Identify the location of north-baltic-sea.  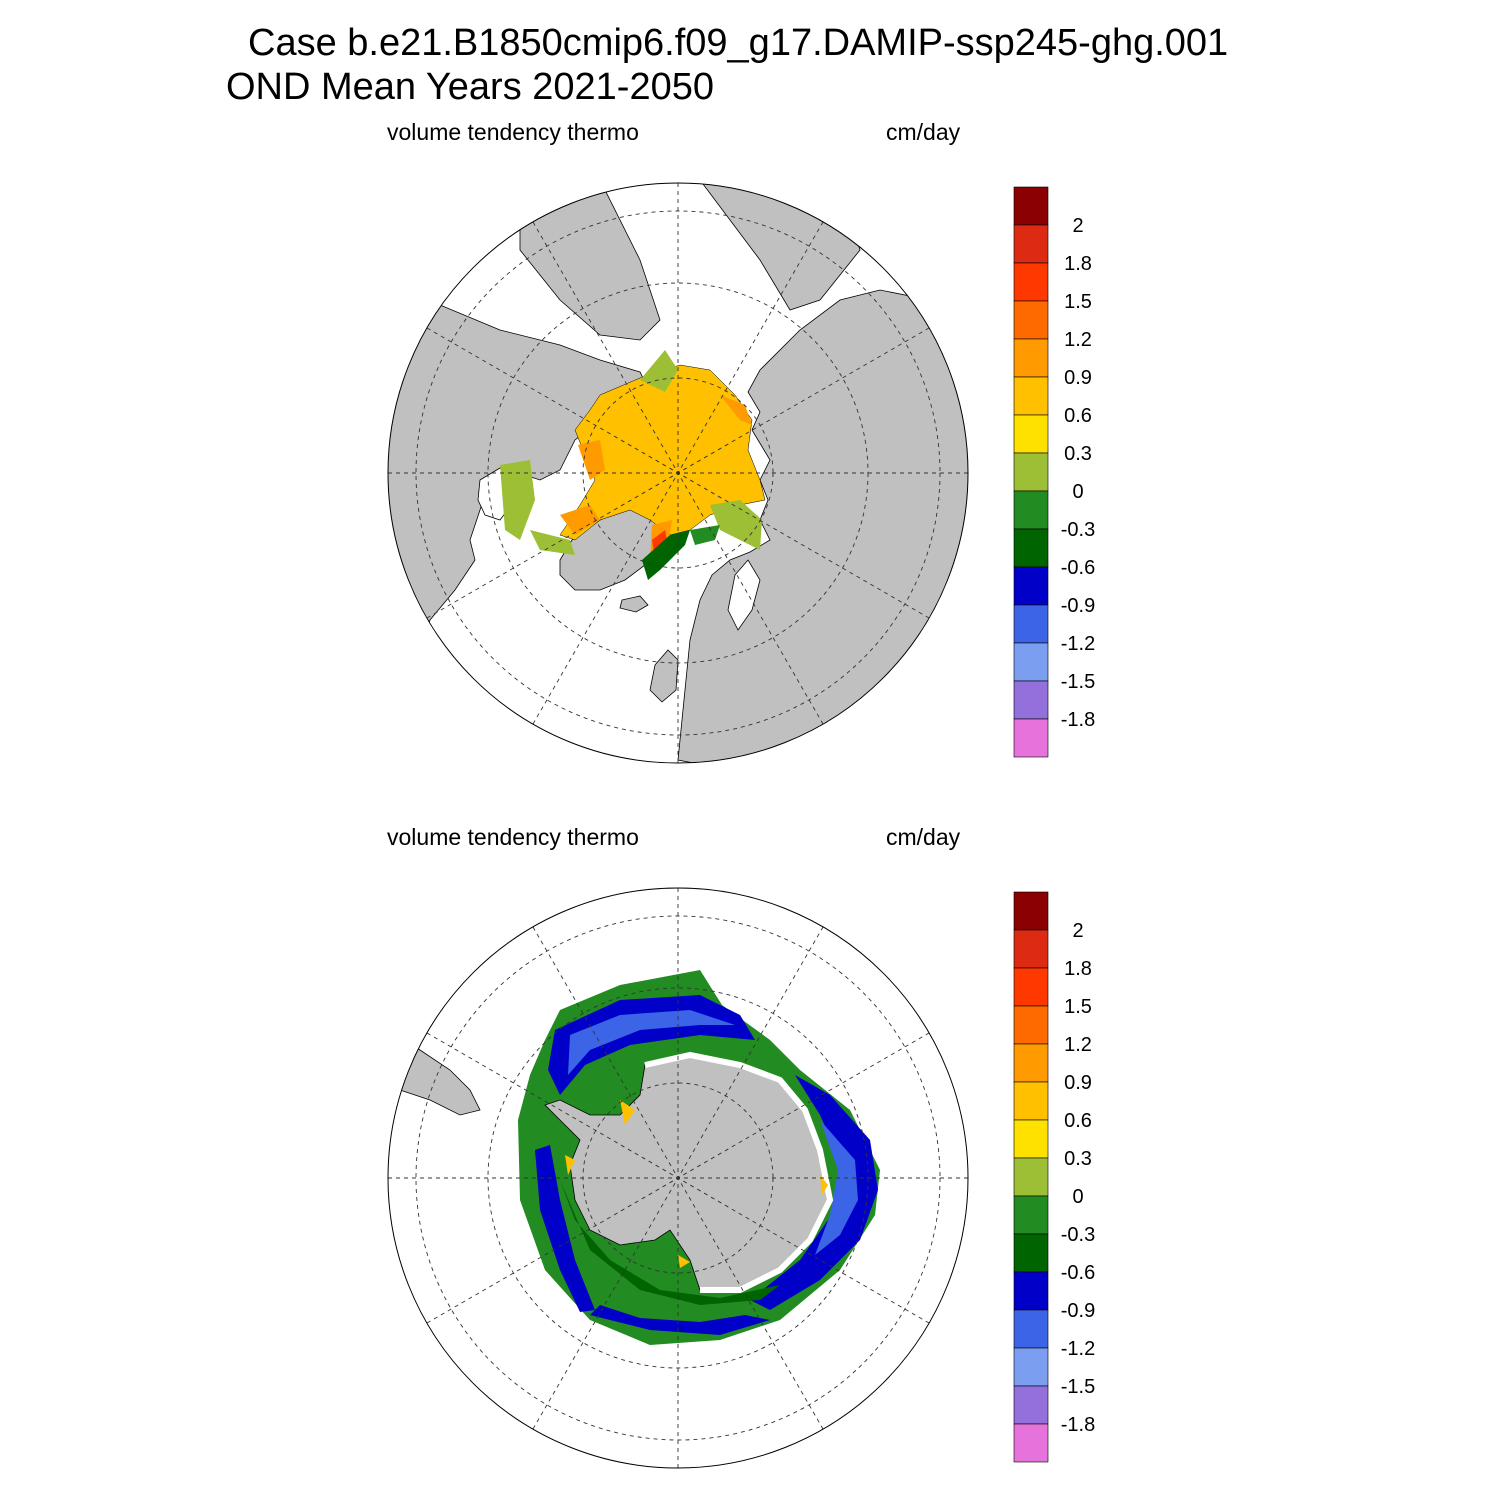
(744, 595).